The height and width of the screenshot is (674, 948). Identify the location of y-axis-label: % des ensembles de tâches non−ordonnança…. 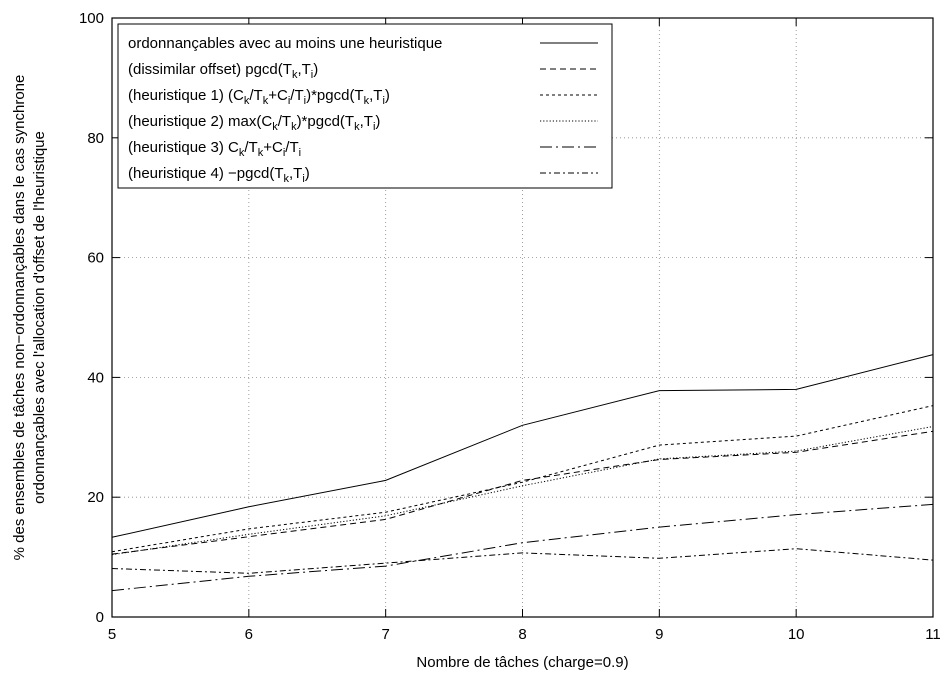
(29, 318).